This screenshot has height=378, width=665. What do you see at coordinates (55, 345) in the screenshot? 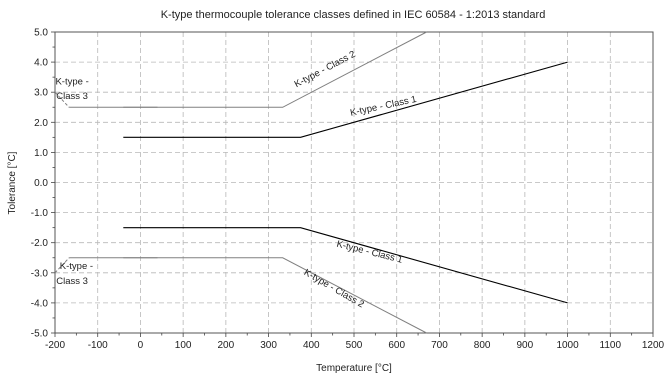
I see `x-tick-label: -200` at bounding box center [55, 345].